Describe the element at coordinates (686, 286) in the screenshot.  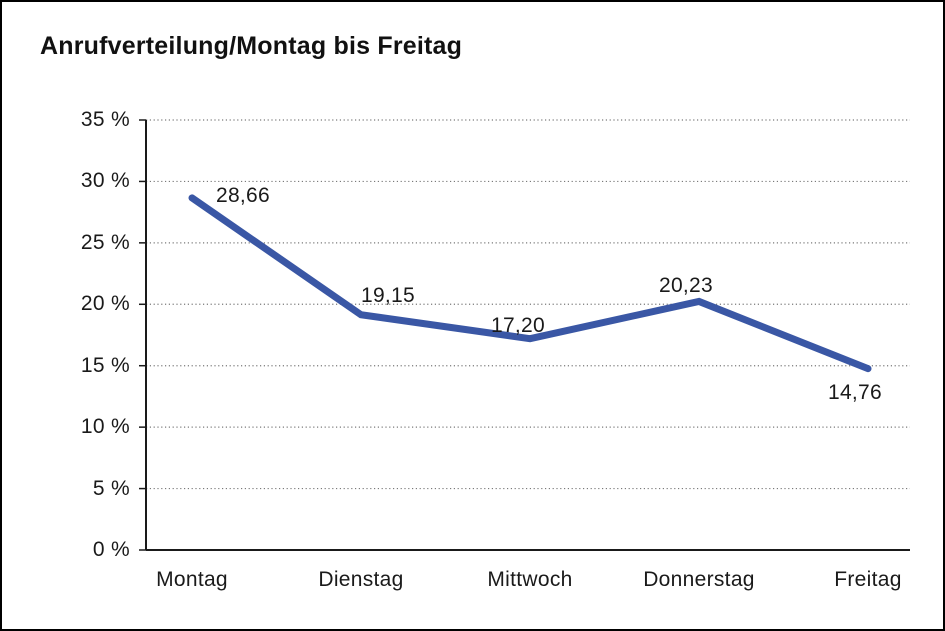
I see `data-point-label: 20,23` at that location.